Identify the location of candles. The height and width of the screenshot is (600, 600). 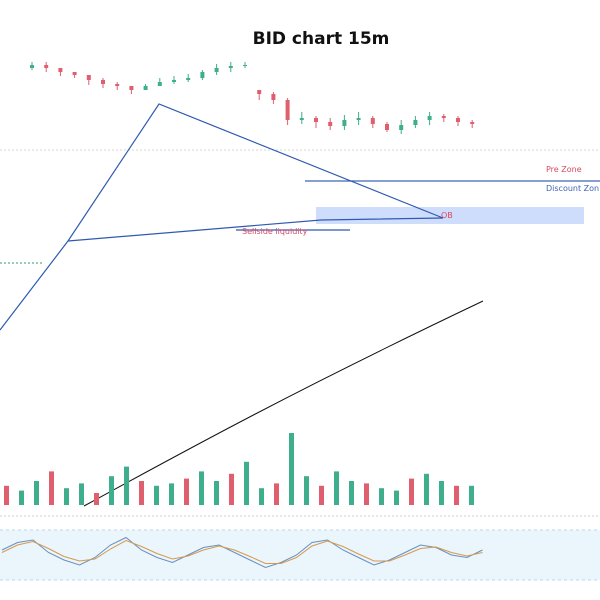
(252, 98).